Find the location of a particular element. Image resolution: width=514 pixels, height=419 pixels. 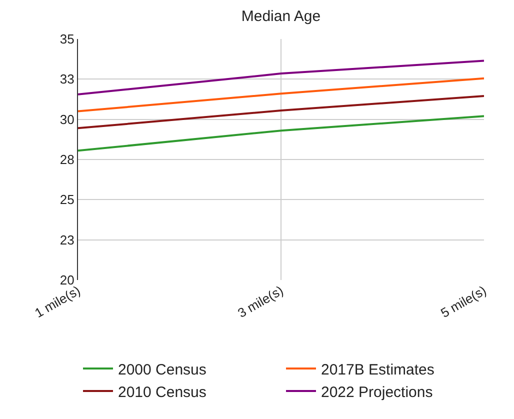

y-tick-label: 25 is located at coordinates (67, 200).